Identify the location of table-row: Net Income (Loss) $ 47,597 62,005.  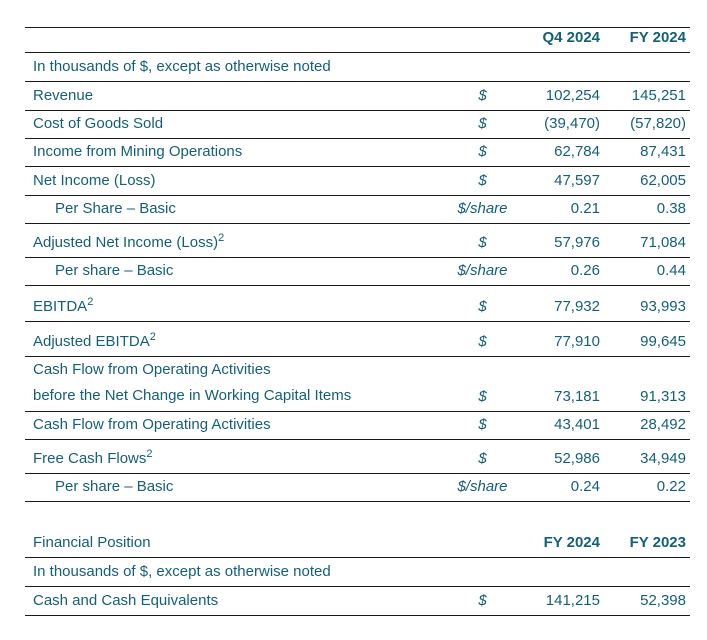
(357, 181).